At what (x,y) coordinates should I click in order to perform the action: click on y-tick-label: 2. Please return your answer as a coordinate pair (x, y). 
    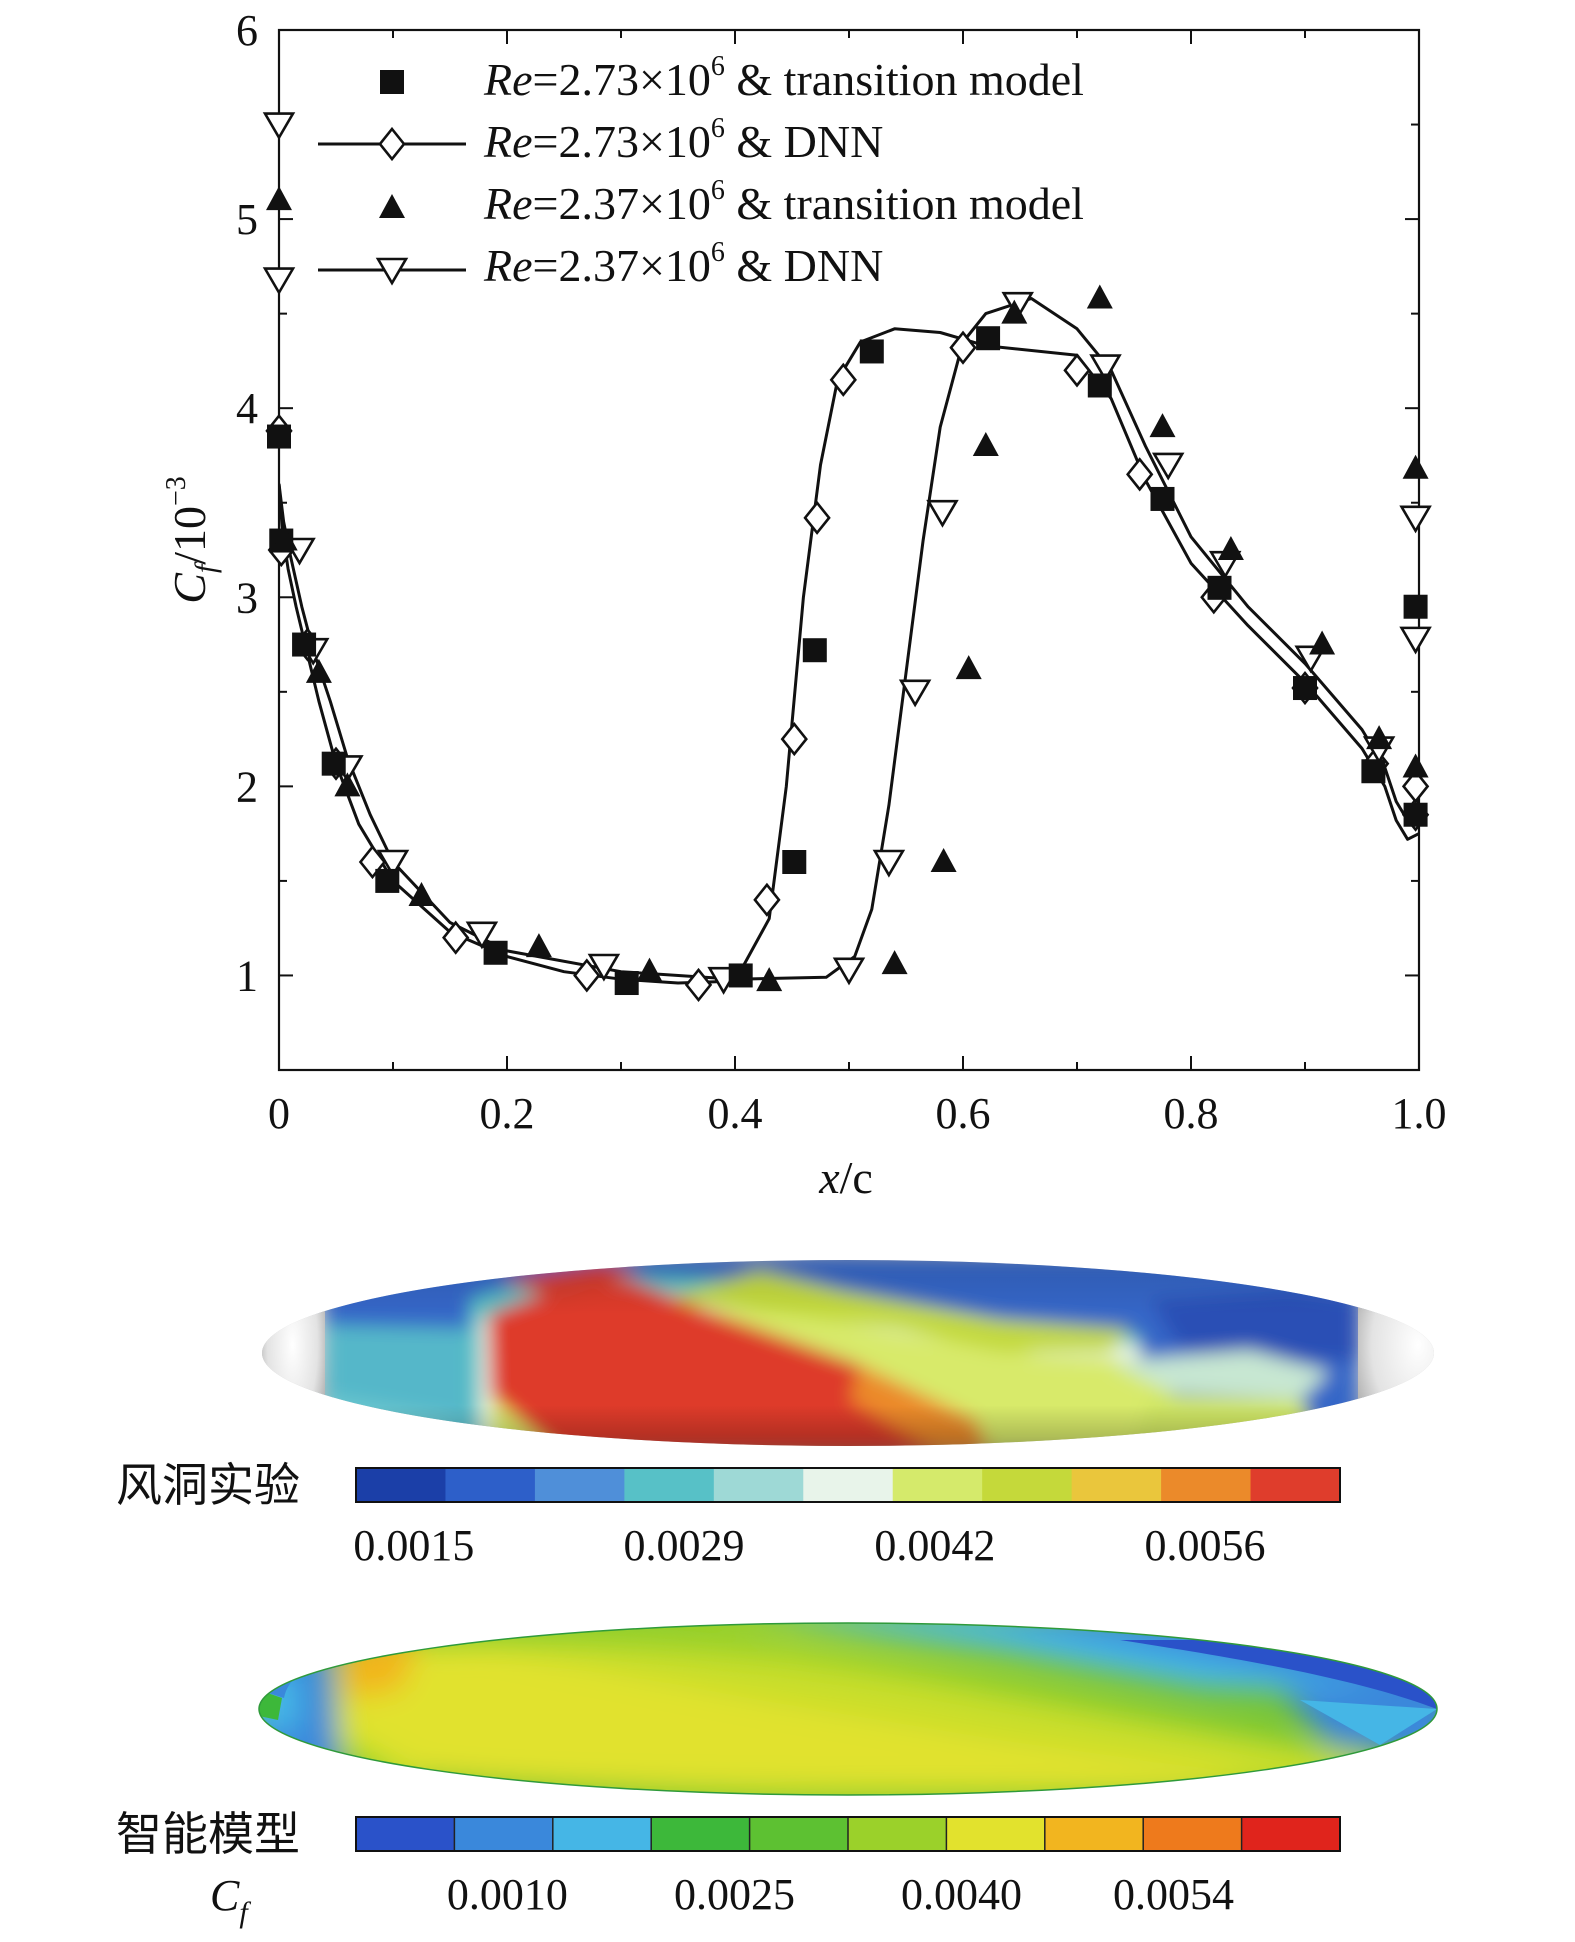
    Looking at the image, I should click on (247, 786).